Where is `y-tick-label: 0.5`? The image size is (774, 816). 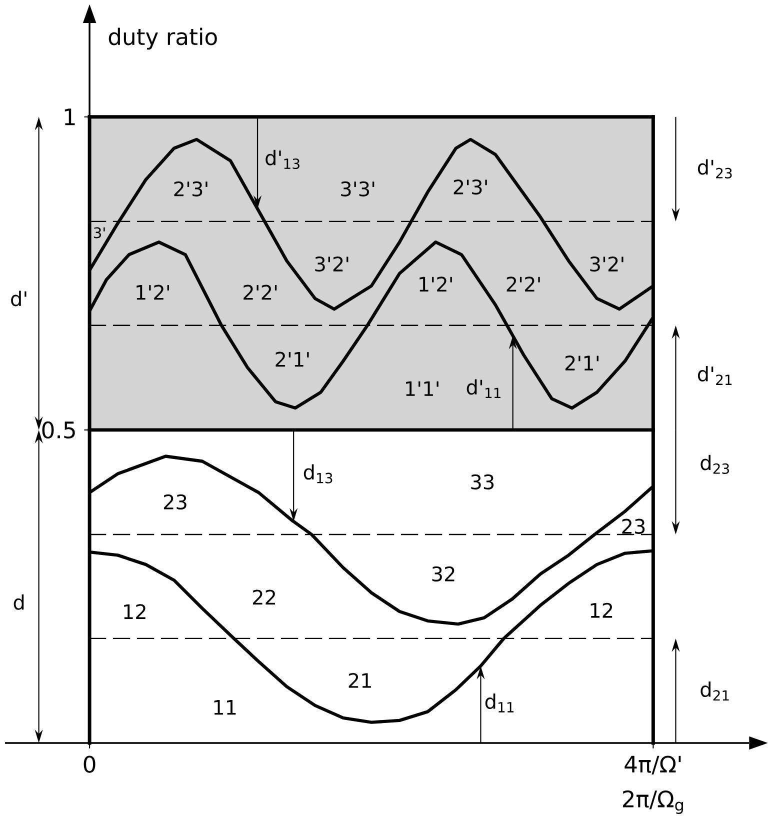
y-tick-label: 0.5 is located at coordinates (58, 430).